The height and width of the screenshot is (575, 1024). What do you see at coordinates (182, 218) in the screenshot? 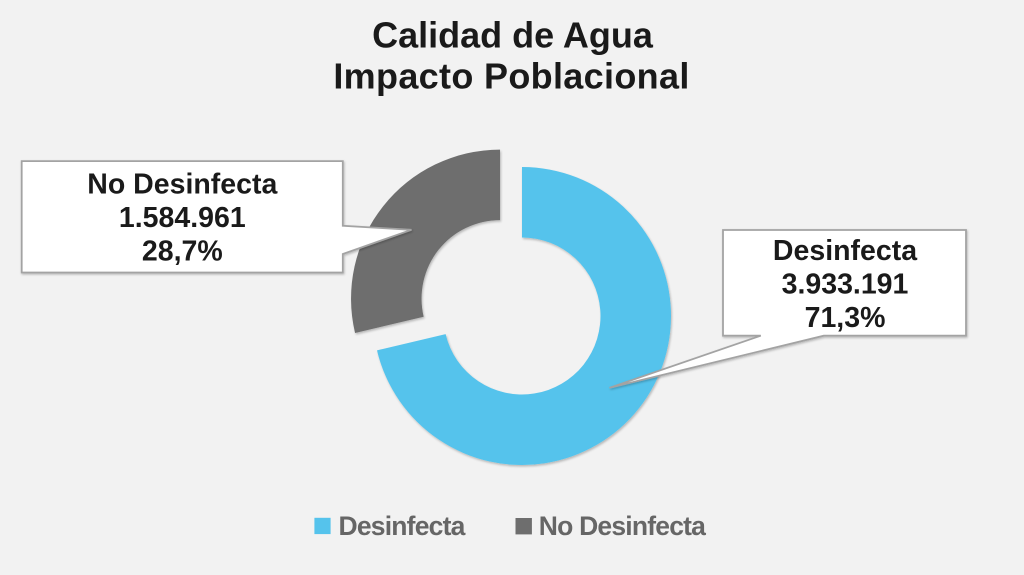
I see `svg-text: 1.584.961` at bounding box center [182, 218].